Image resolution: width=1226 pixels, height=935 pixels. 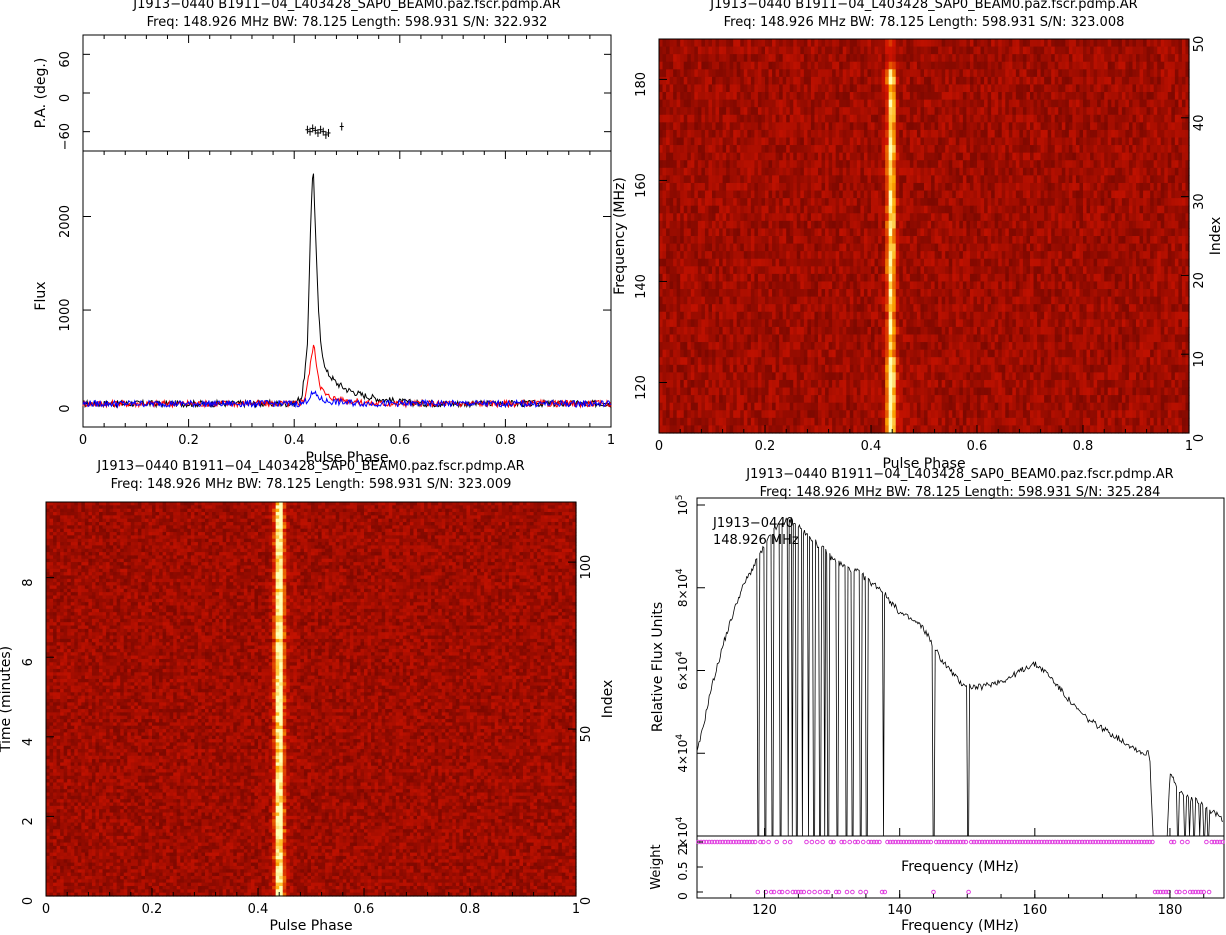 I want to click on profile-x-tick-label: 0.8, so click(x=505, y=440).